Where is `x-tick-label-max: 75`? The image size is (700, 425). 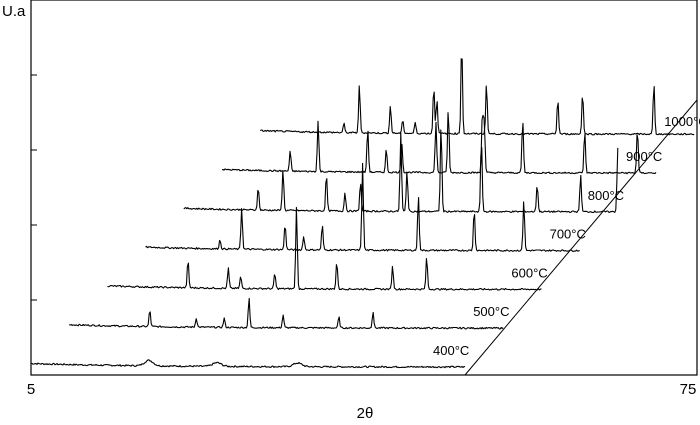
x-tick-label-max: 75 is located at coordinates (688, 389).